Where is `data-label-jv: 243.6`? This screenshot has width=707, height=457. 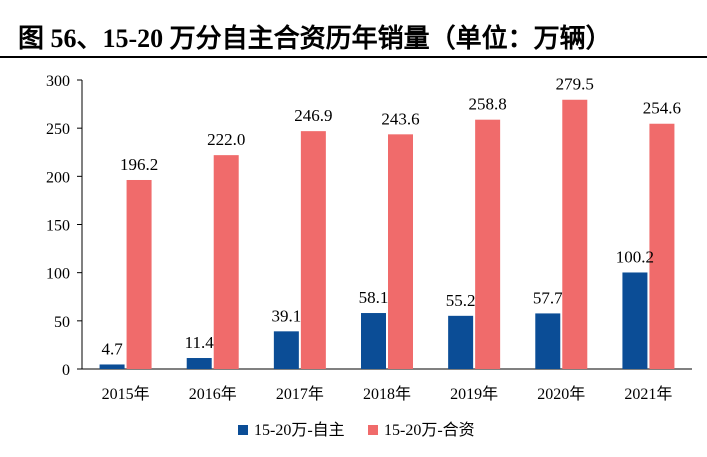
data-label-jv: 243.6 is located at coordinates (400, 118).